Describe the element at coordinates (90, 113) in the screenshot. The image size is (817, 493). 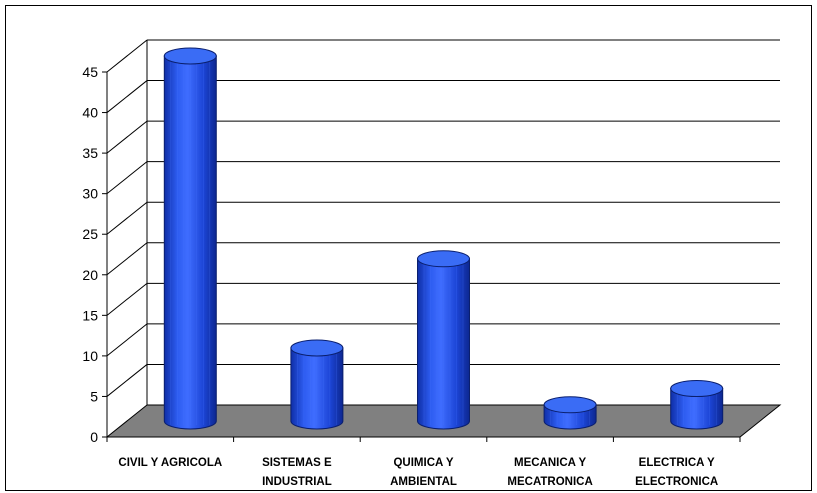
I see `y-tick-label: 40` at that location.